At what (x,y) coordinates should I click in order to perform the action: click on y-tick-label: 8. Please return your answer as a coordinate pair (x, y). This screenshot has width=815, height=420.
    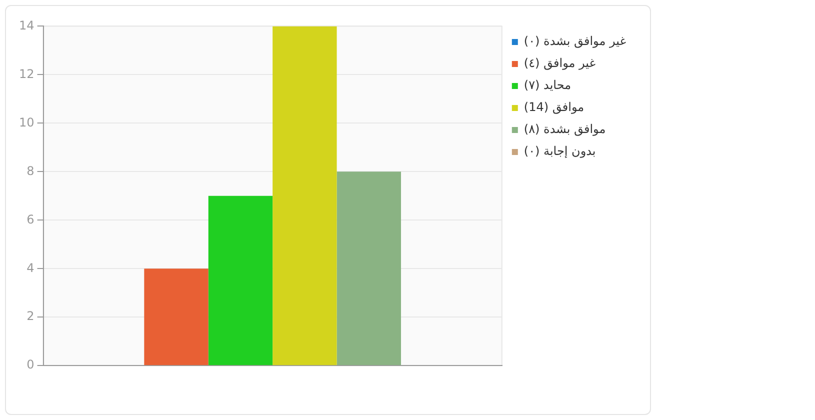
    Looking at the image, I should click on (30, 171).